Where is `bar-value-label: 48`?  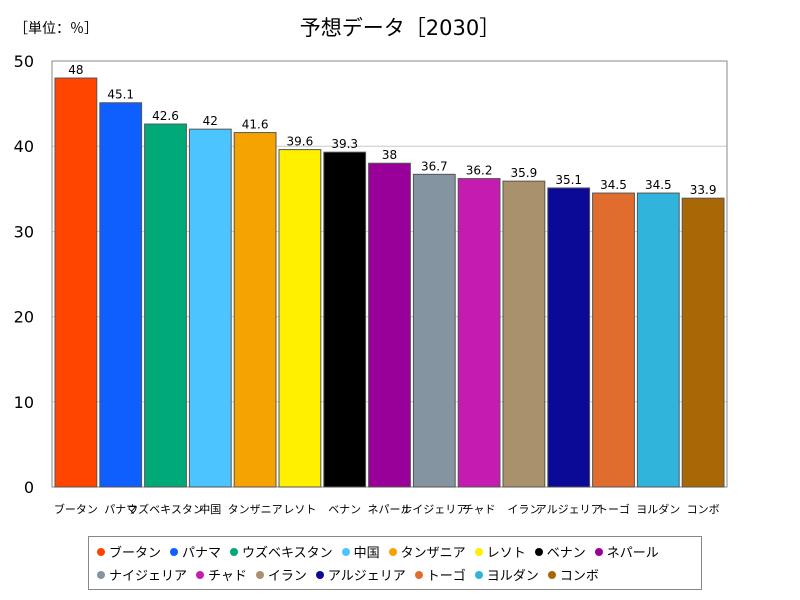 bar-value-label: 48 is located at coordinates (75, 70).